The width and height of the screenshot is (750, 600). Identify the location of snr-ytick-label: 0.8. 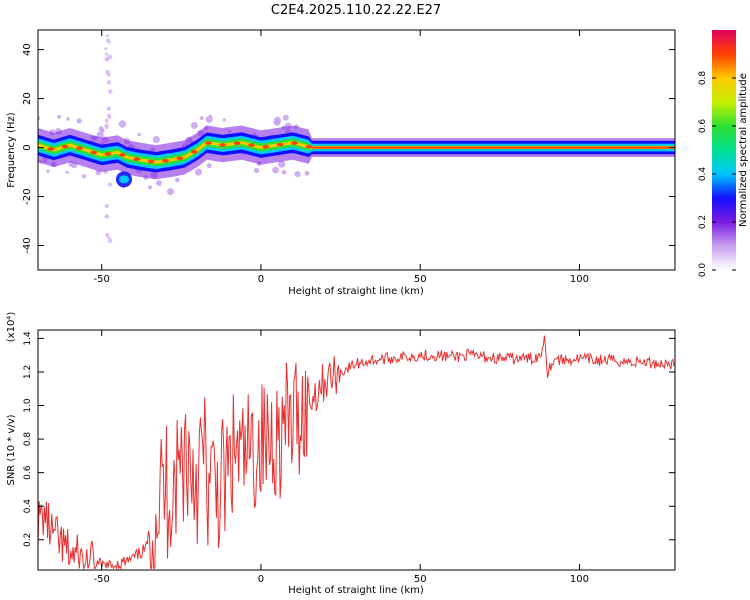
(28, 439).